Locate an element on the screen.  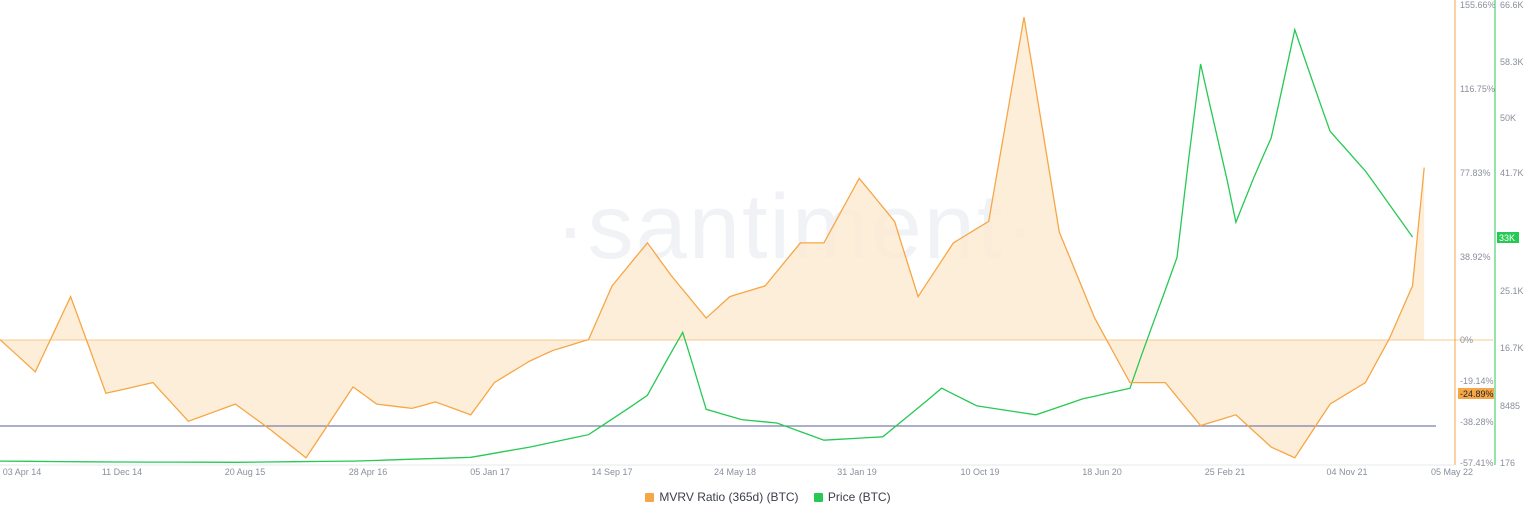
price-current-value: 33K is located at coordinates (1507, 238).